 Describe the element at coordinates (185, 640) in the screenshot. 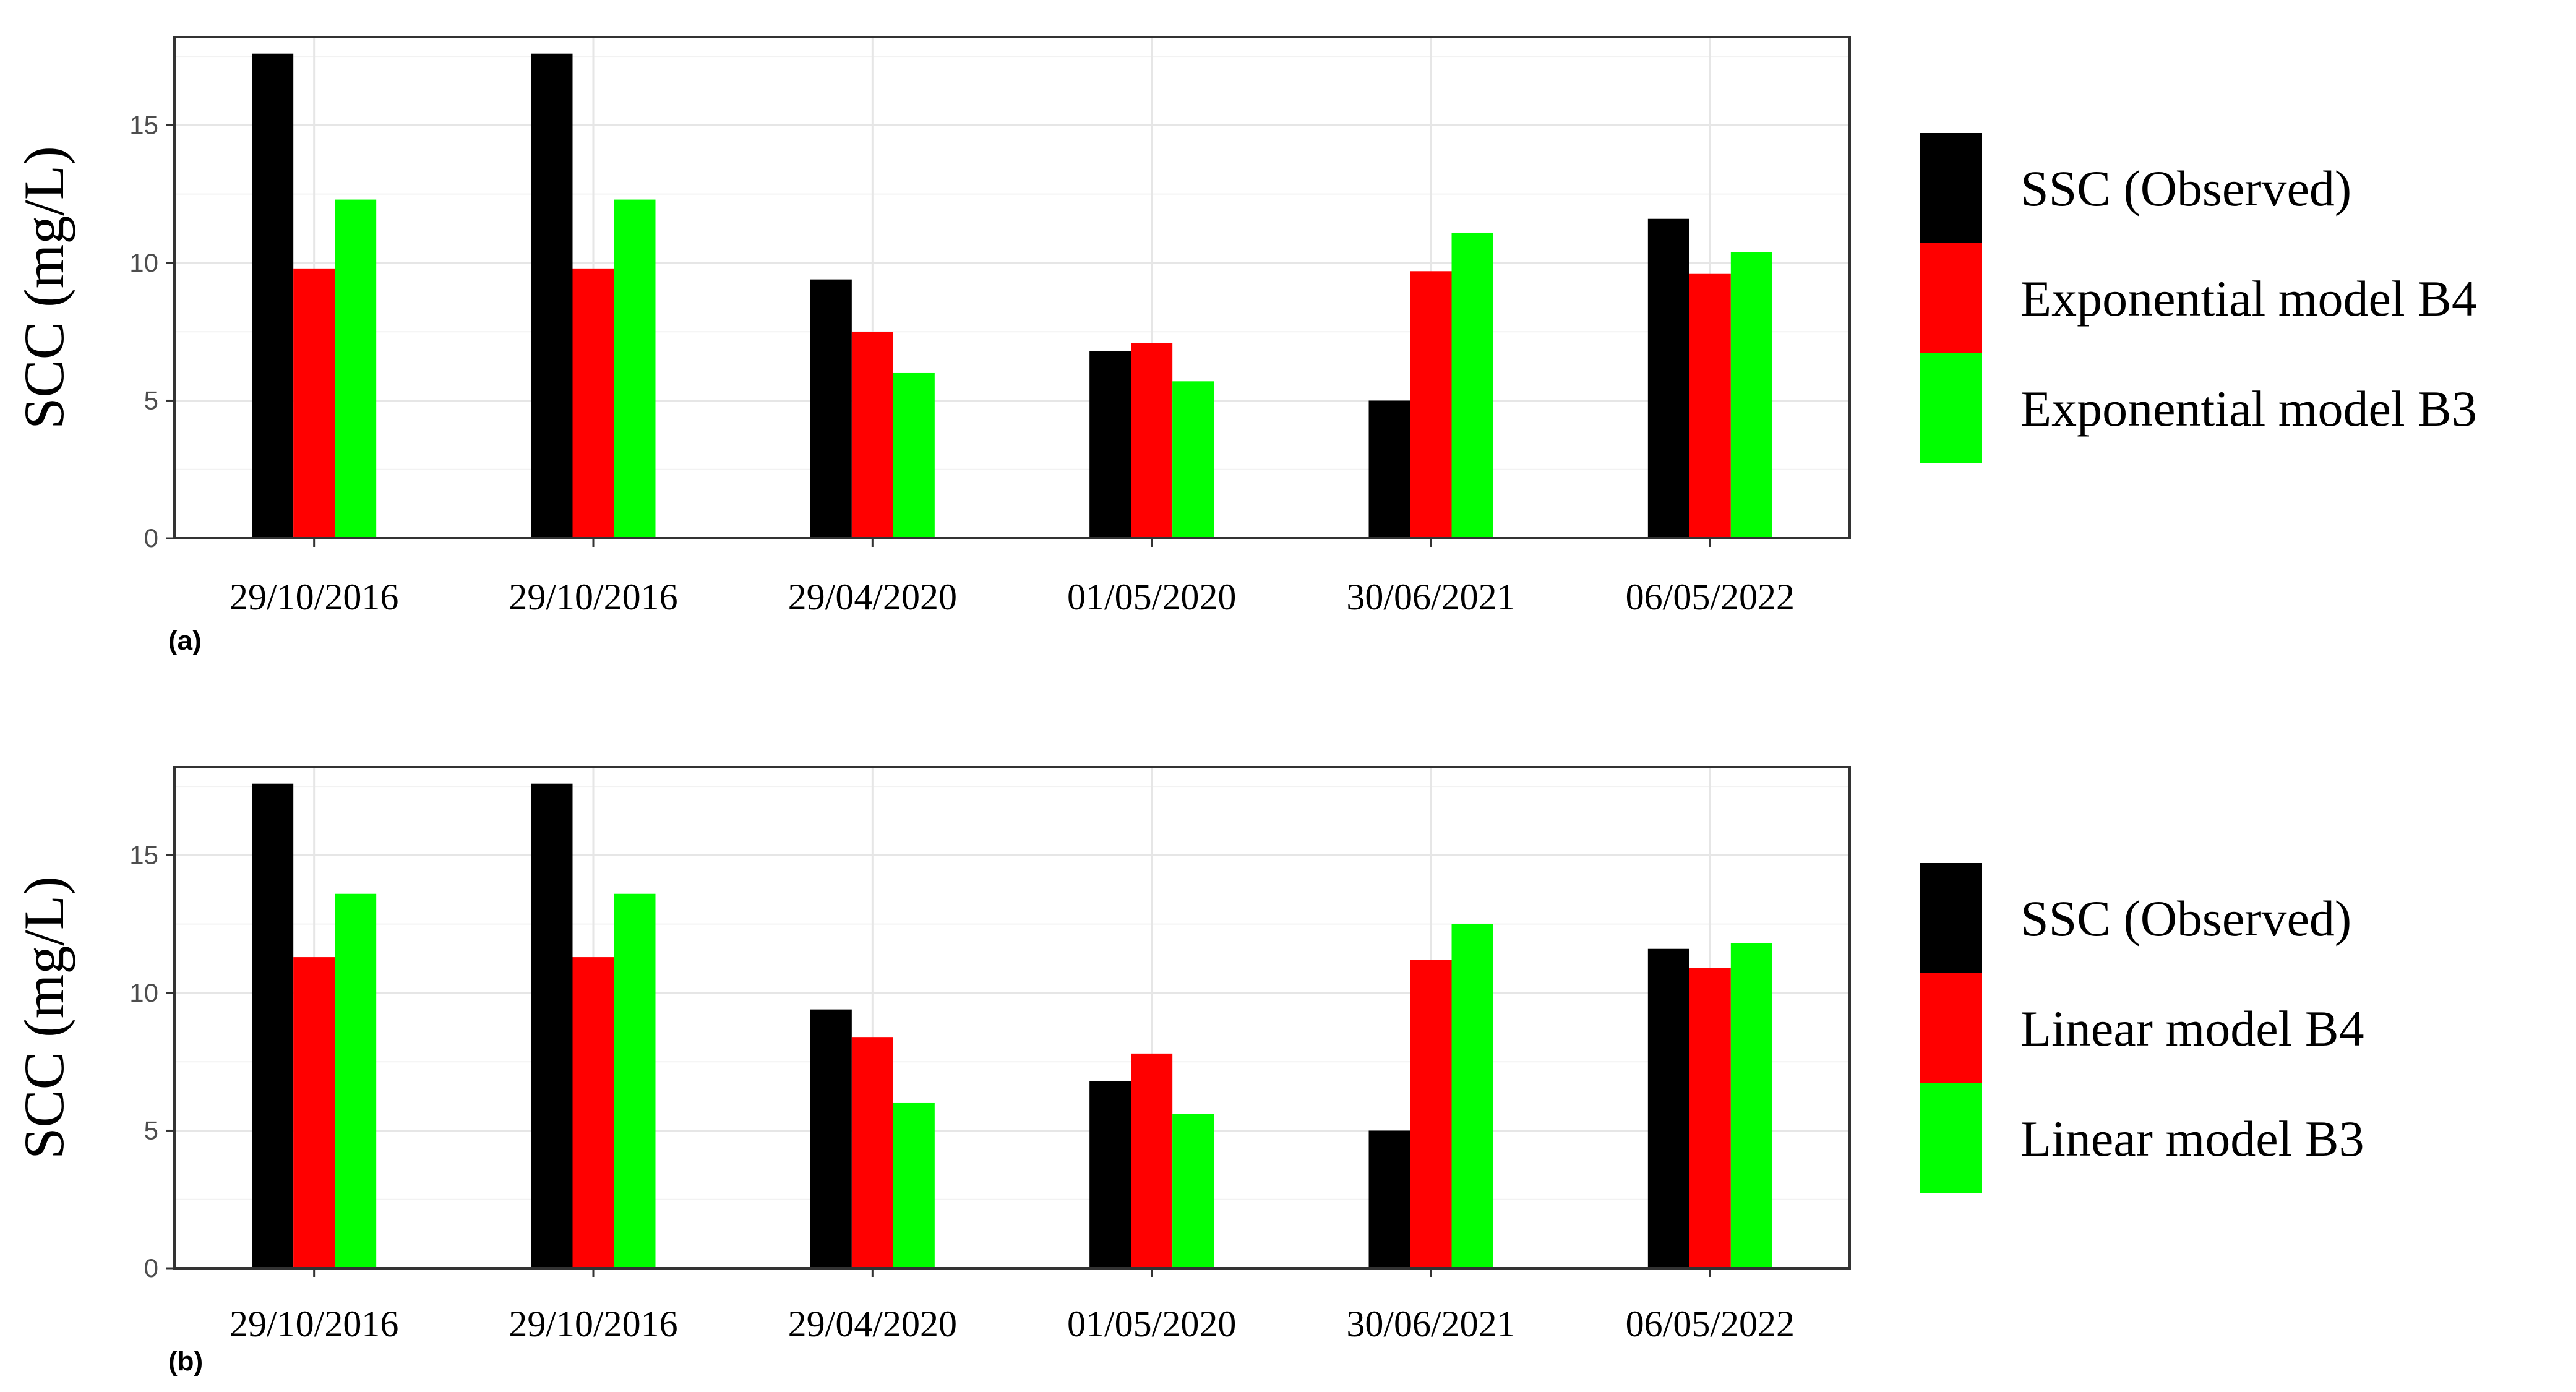

I see `panel-label: (a)` at that location.